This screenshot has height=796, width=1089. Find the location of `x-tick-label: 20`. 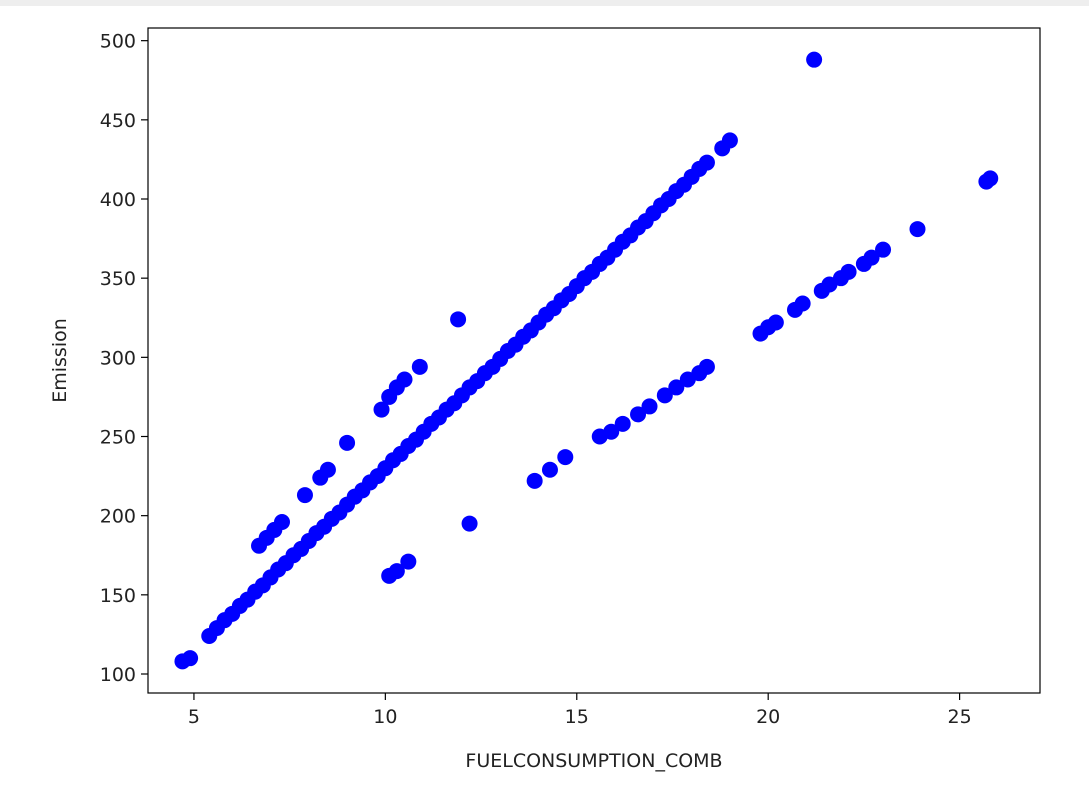

x-tick-label: 20 is located at coordinates (768, 717).